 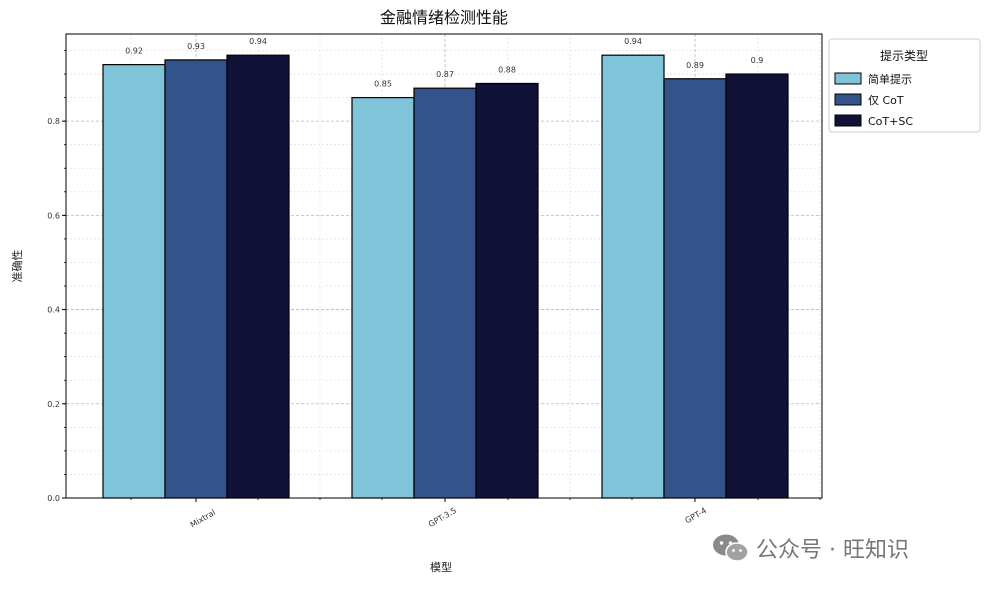 I want to click on bar-mixtral-s0, so click(x=134, y=281).